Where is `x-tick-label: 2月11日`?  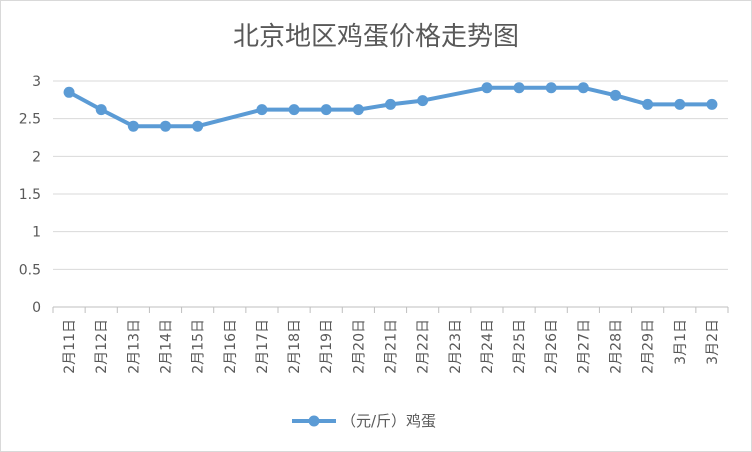 x-tick-label: 2月11日 is located at coordinates (70, 346).